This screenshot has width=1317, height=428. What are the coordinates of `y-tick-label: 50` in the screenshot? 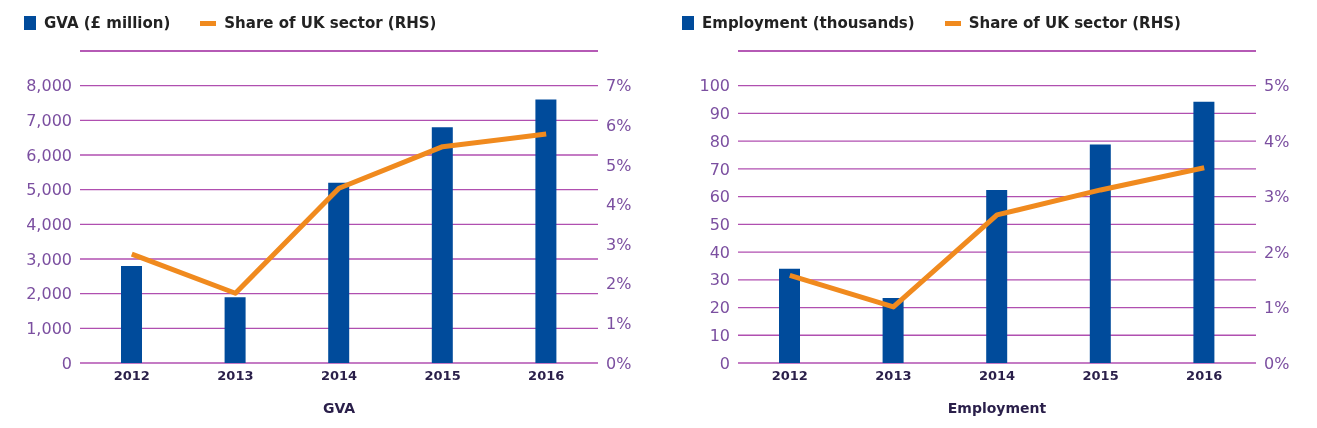 It's located at (719, 225).